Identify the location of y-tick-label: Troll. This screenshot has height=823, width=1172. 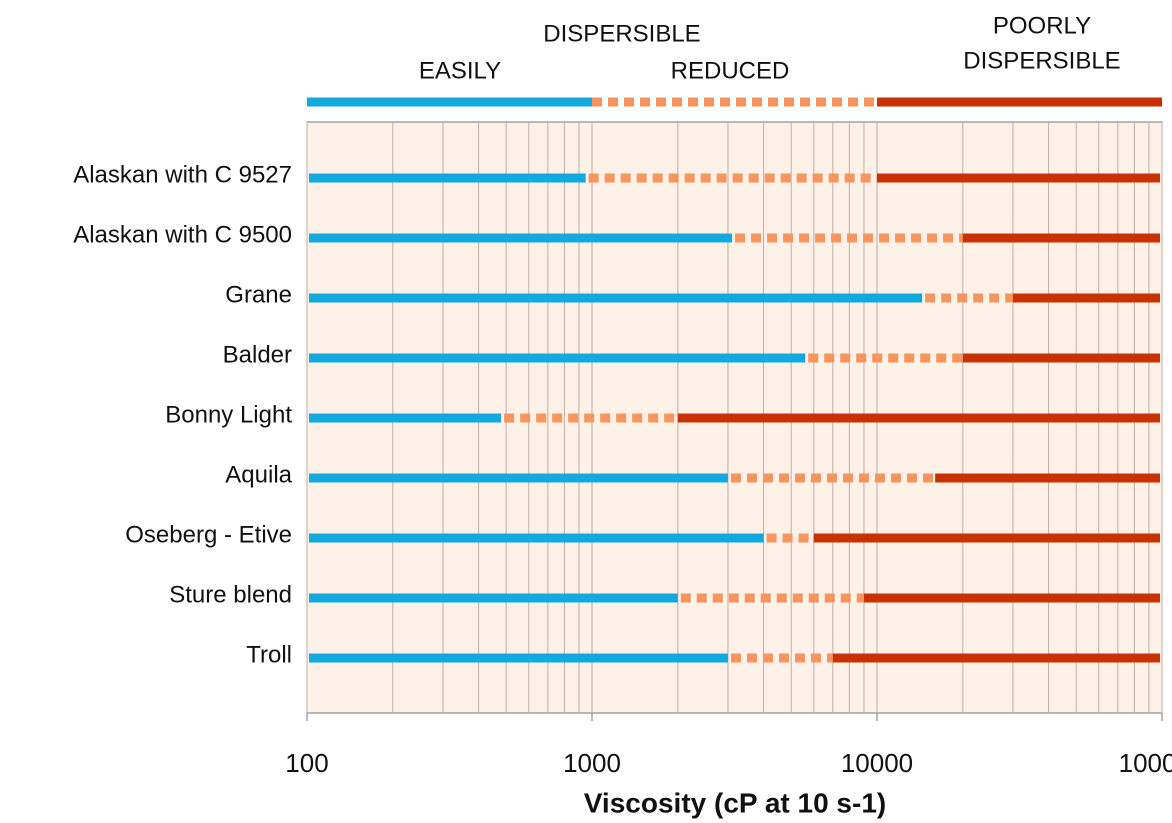
(269, 654).